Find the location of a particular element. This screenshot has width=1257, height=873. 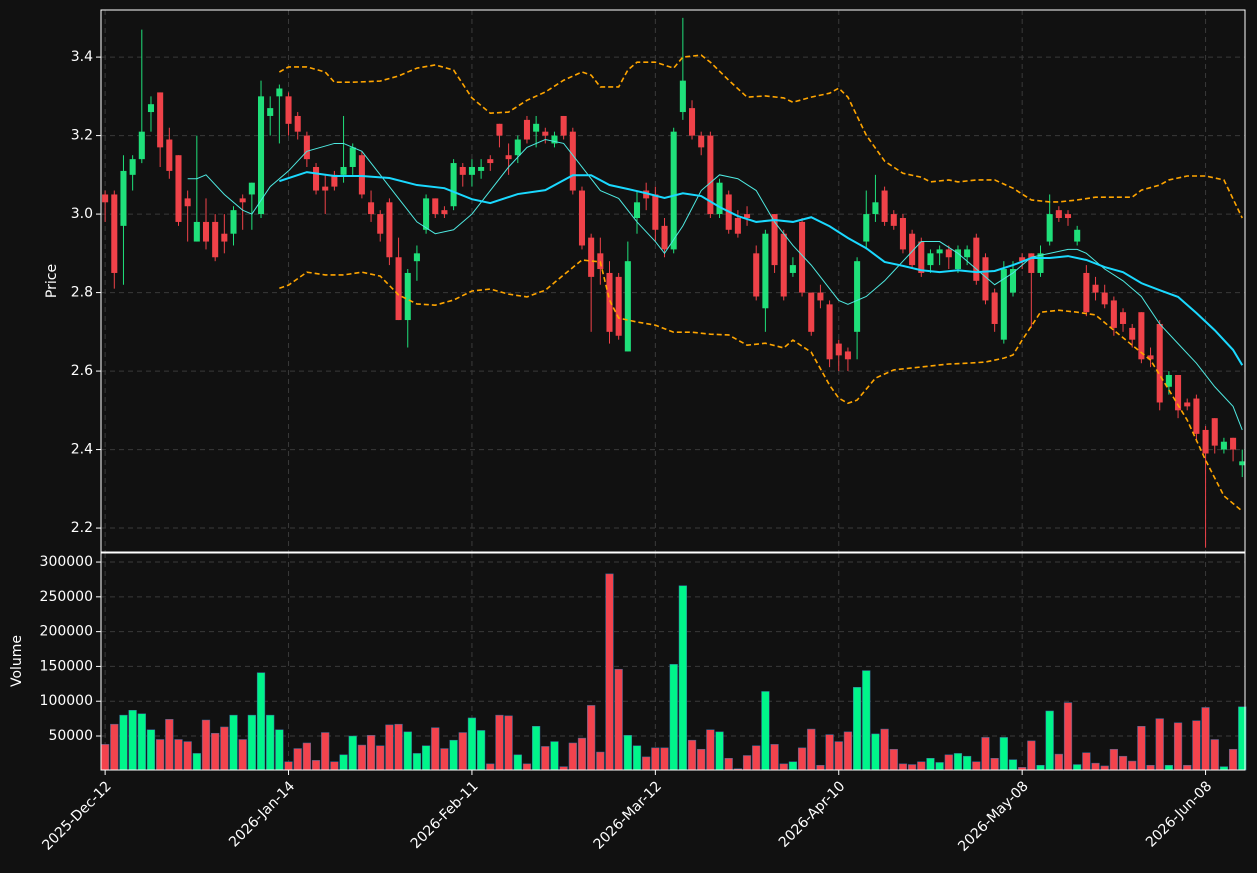

y-tick-label: 2.6 is located at coordinates (82, 371).